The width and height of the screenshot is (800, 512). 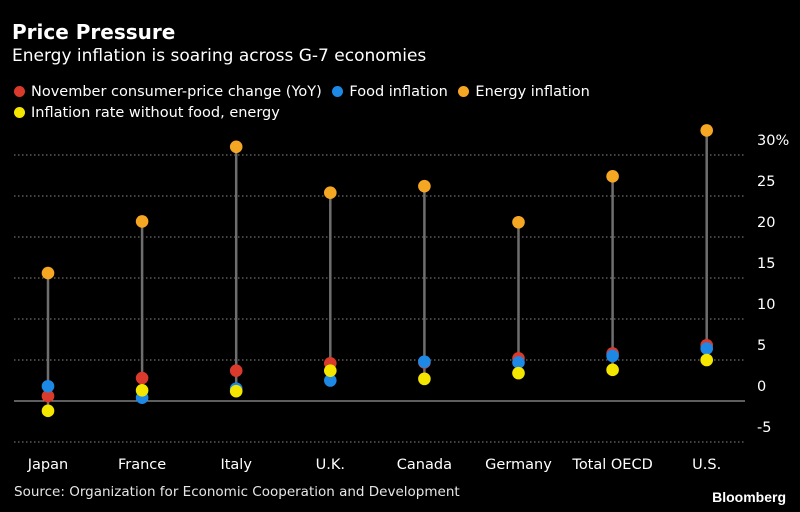 What do you see at coordinates (464, 91) in the screenshot?
I see `legend-swatch-energy` at bounding box center [464, 91].